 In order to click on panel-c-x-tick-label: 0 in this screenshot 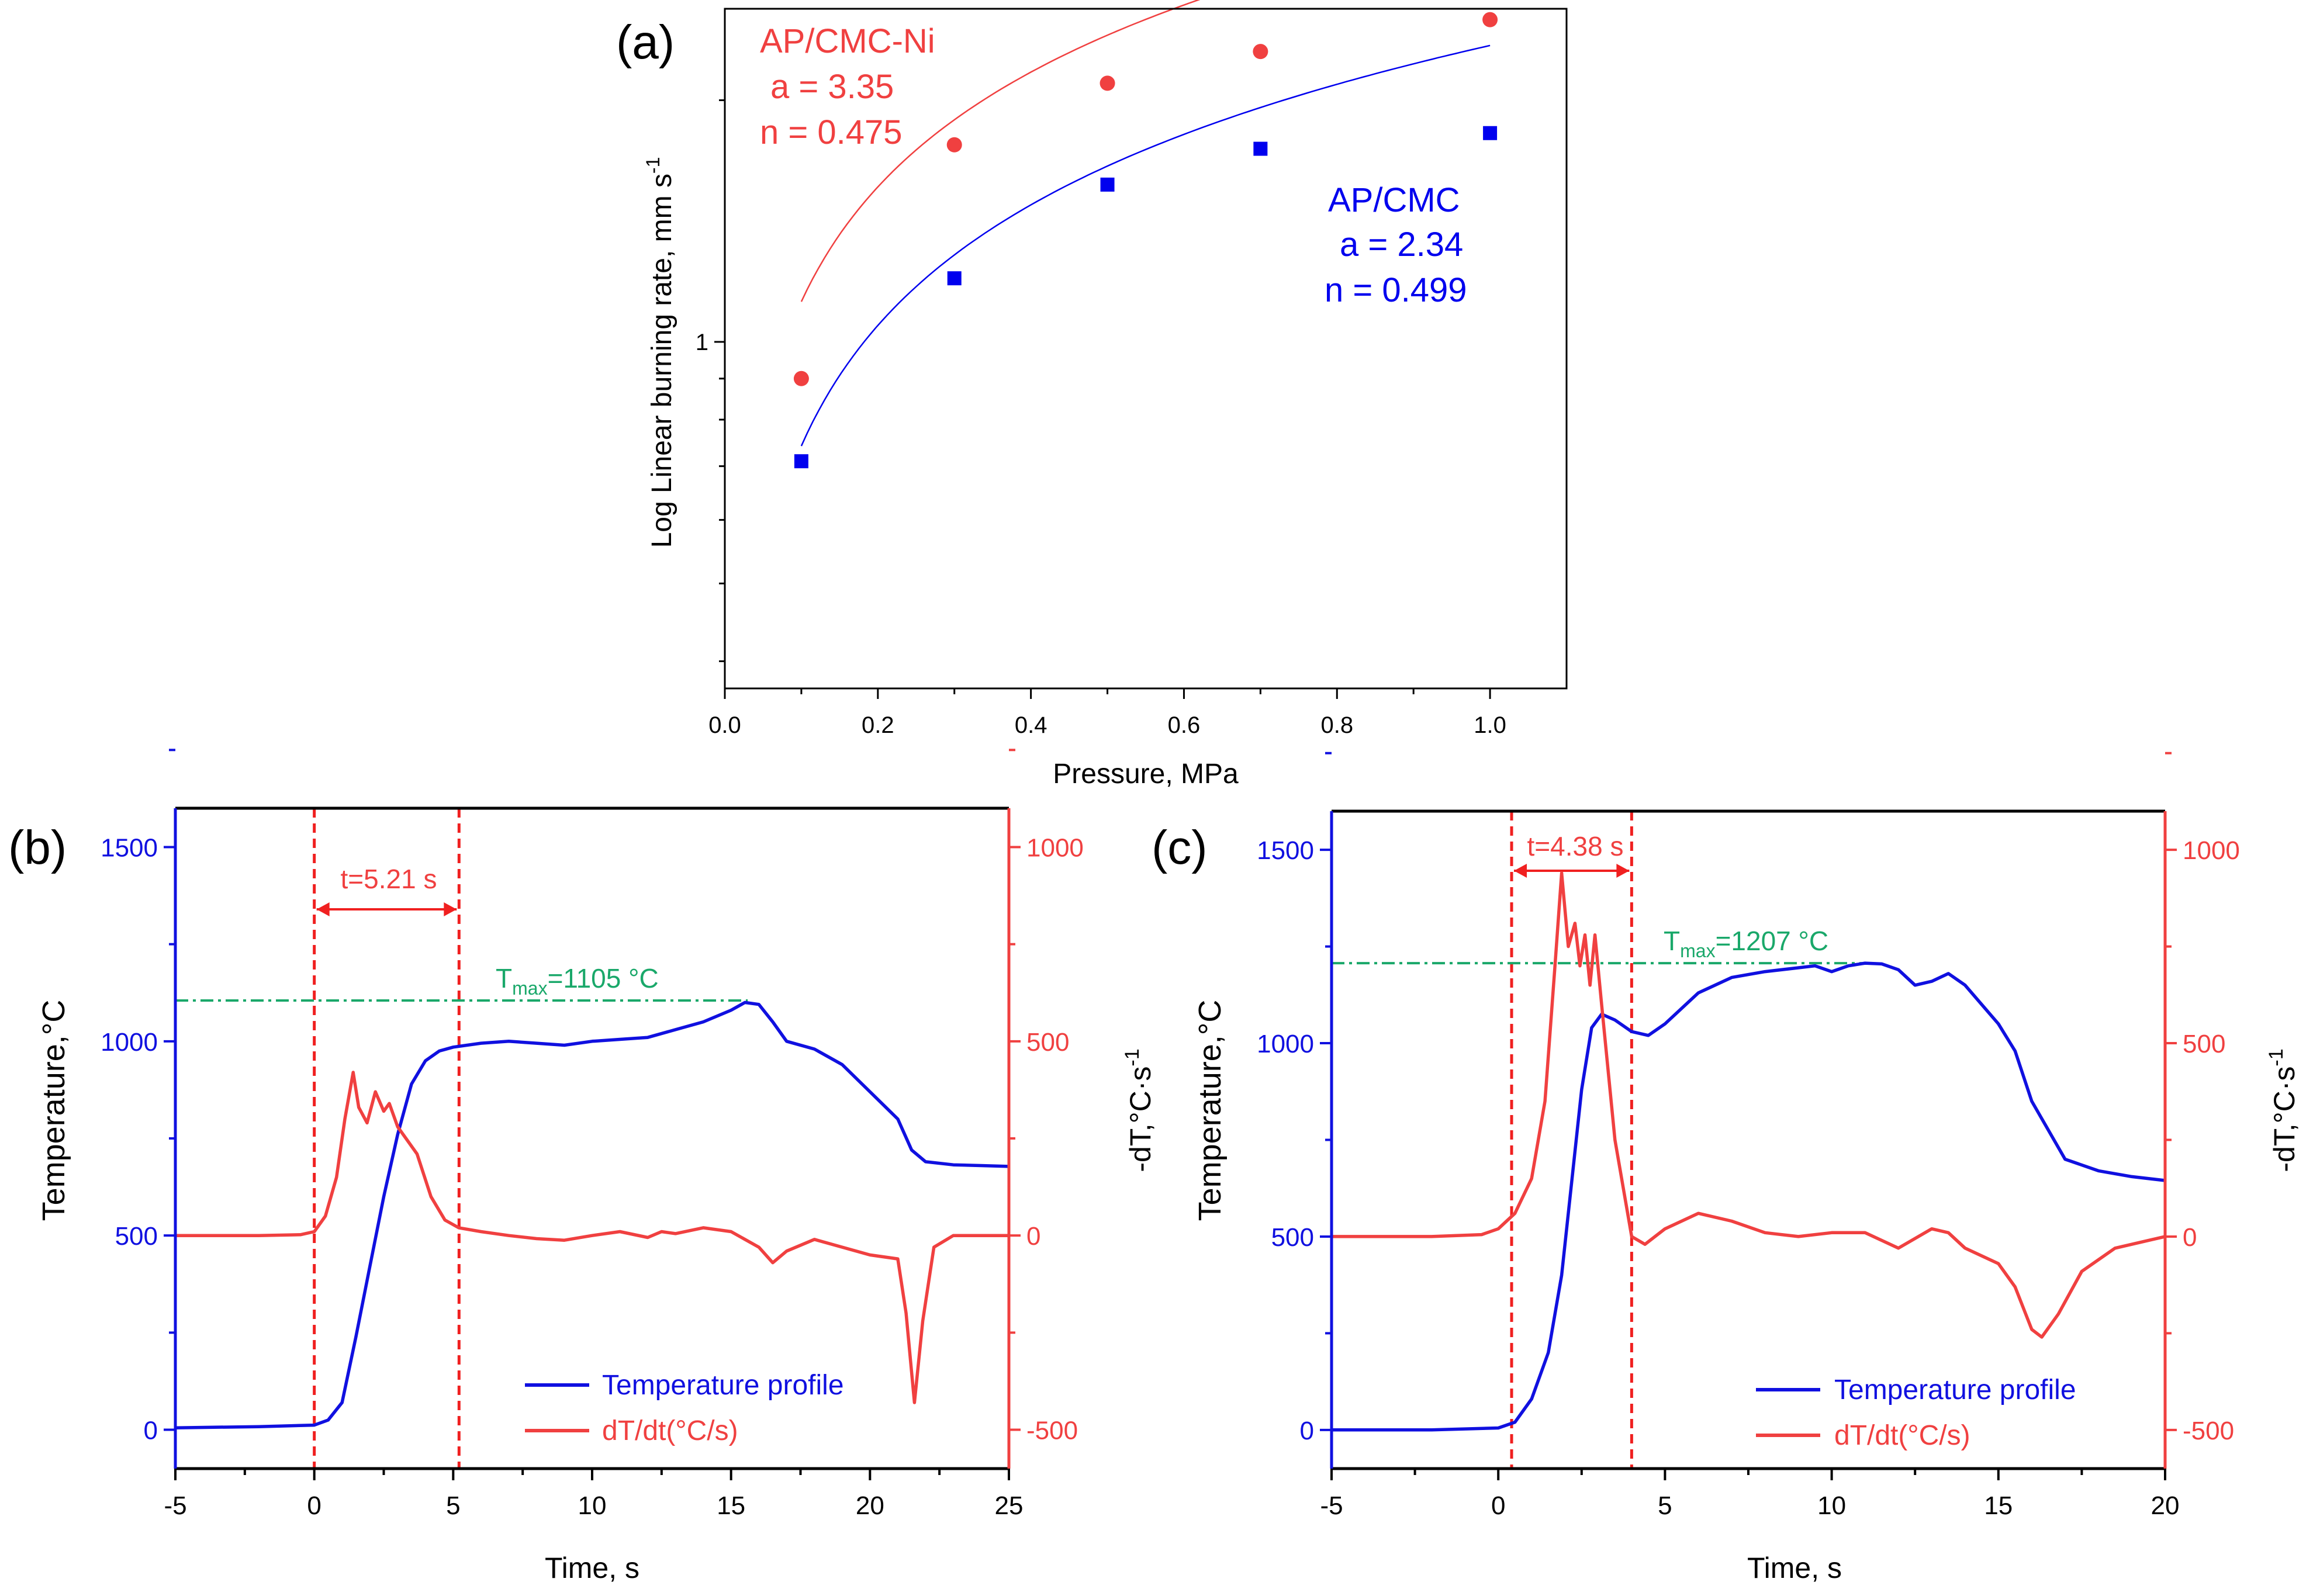, I will do `click(1498, 1505)`.